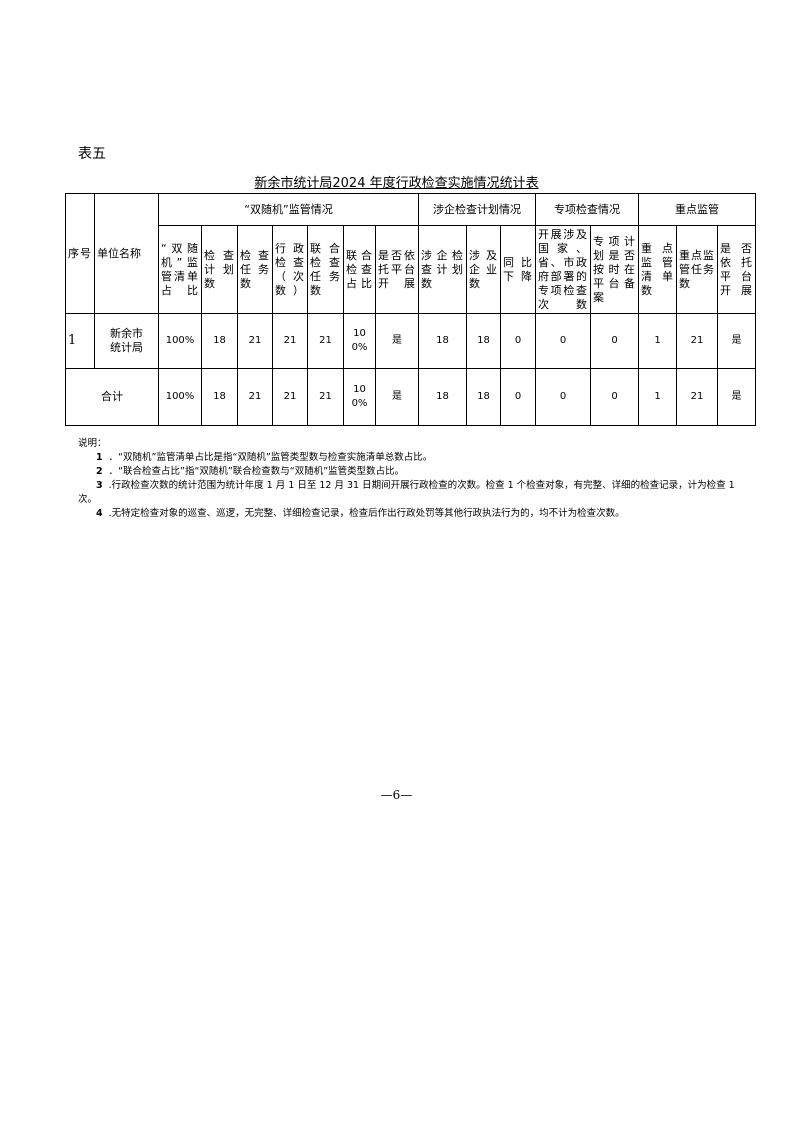  What do you see at coordinates (180, 269) in the screenshot?
I see `column-header: “双随机”监管清单占比` at bounding box center [180, 269].